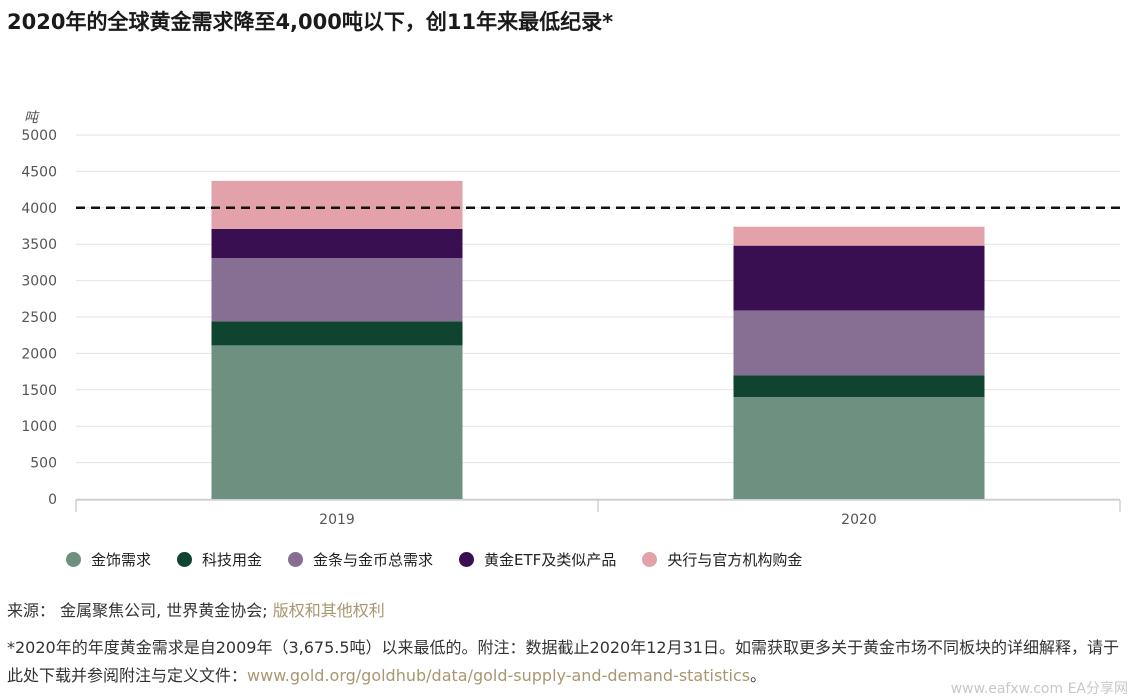  I want to click on watermark: www.eafxw.com EA分享网, so click(1039, 689).